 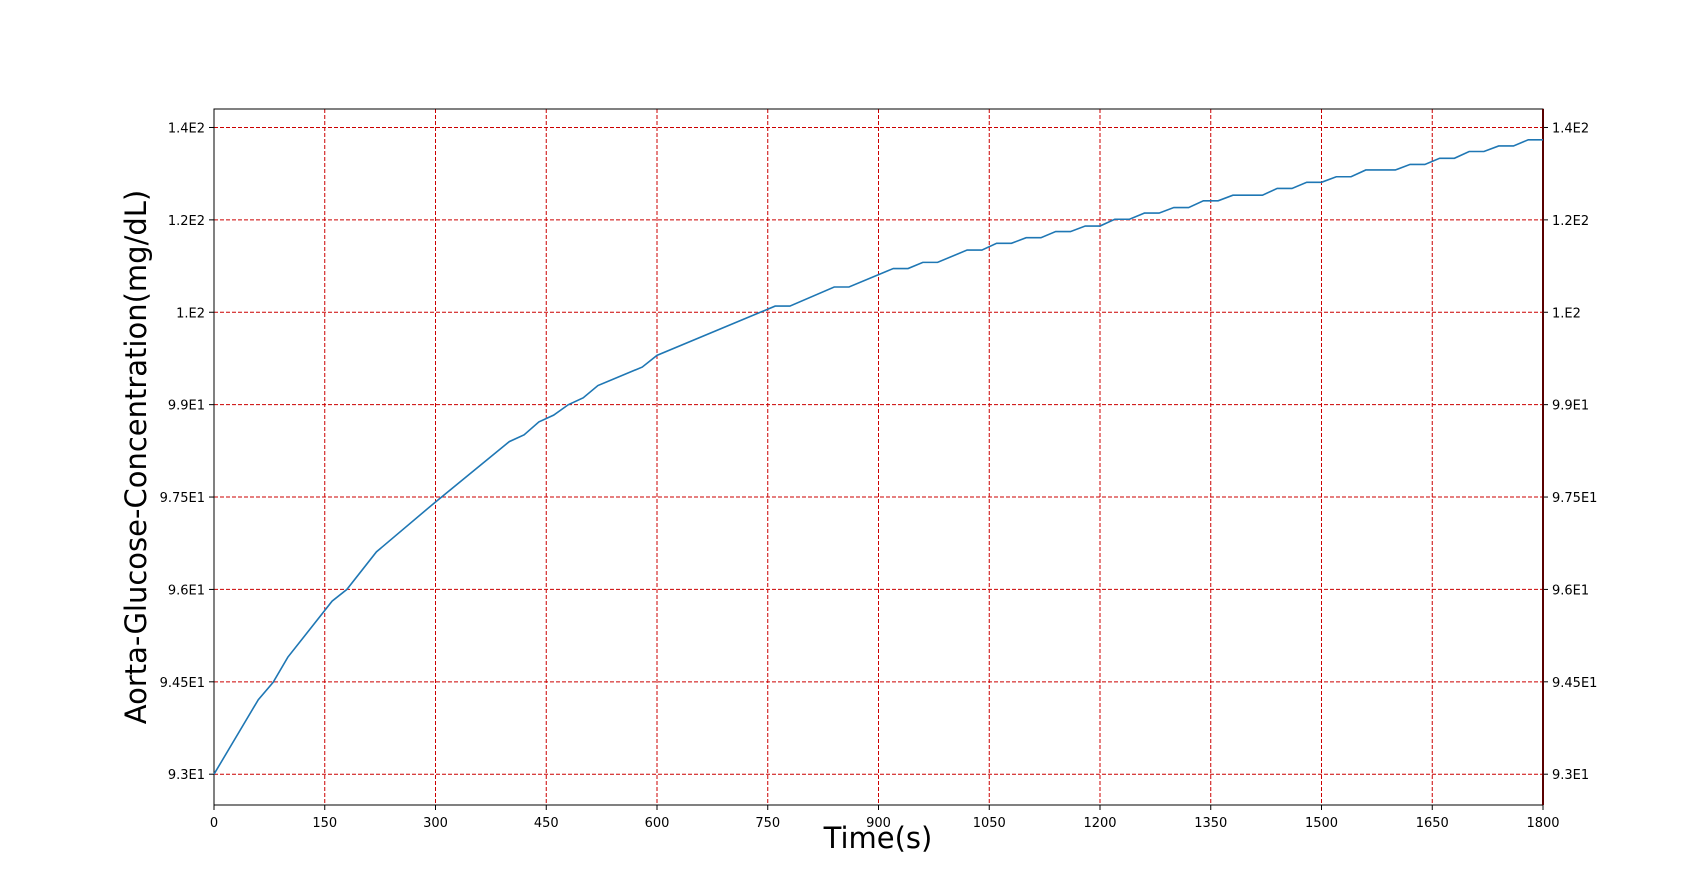 I want to click on y-tick-label: 9.3E1, so click(x=186, y=775).